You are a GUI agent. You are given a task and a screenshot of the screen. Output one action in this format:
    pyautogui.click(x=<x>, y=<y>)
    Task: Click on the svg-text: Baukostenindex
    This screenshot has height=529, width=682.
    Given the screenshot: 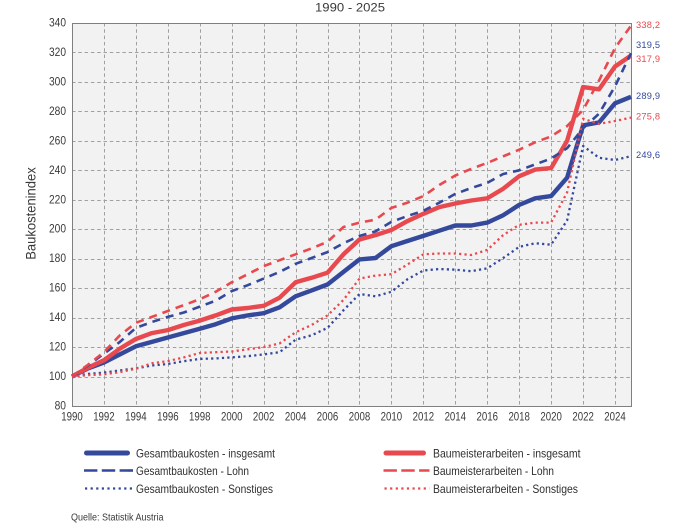 What is the action you would take?
    pyautogui.click(x=31, y=213)
    